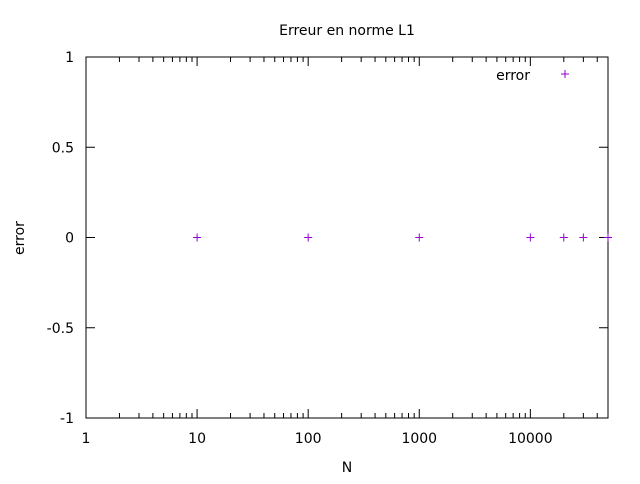  Describe the element at coordinates (402, 237) in the screenshot. I see `data-points` at that location.